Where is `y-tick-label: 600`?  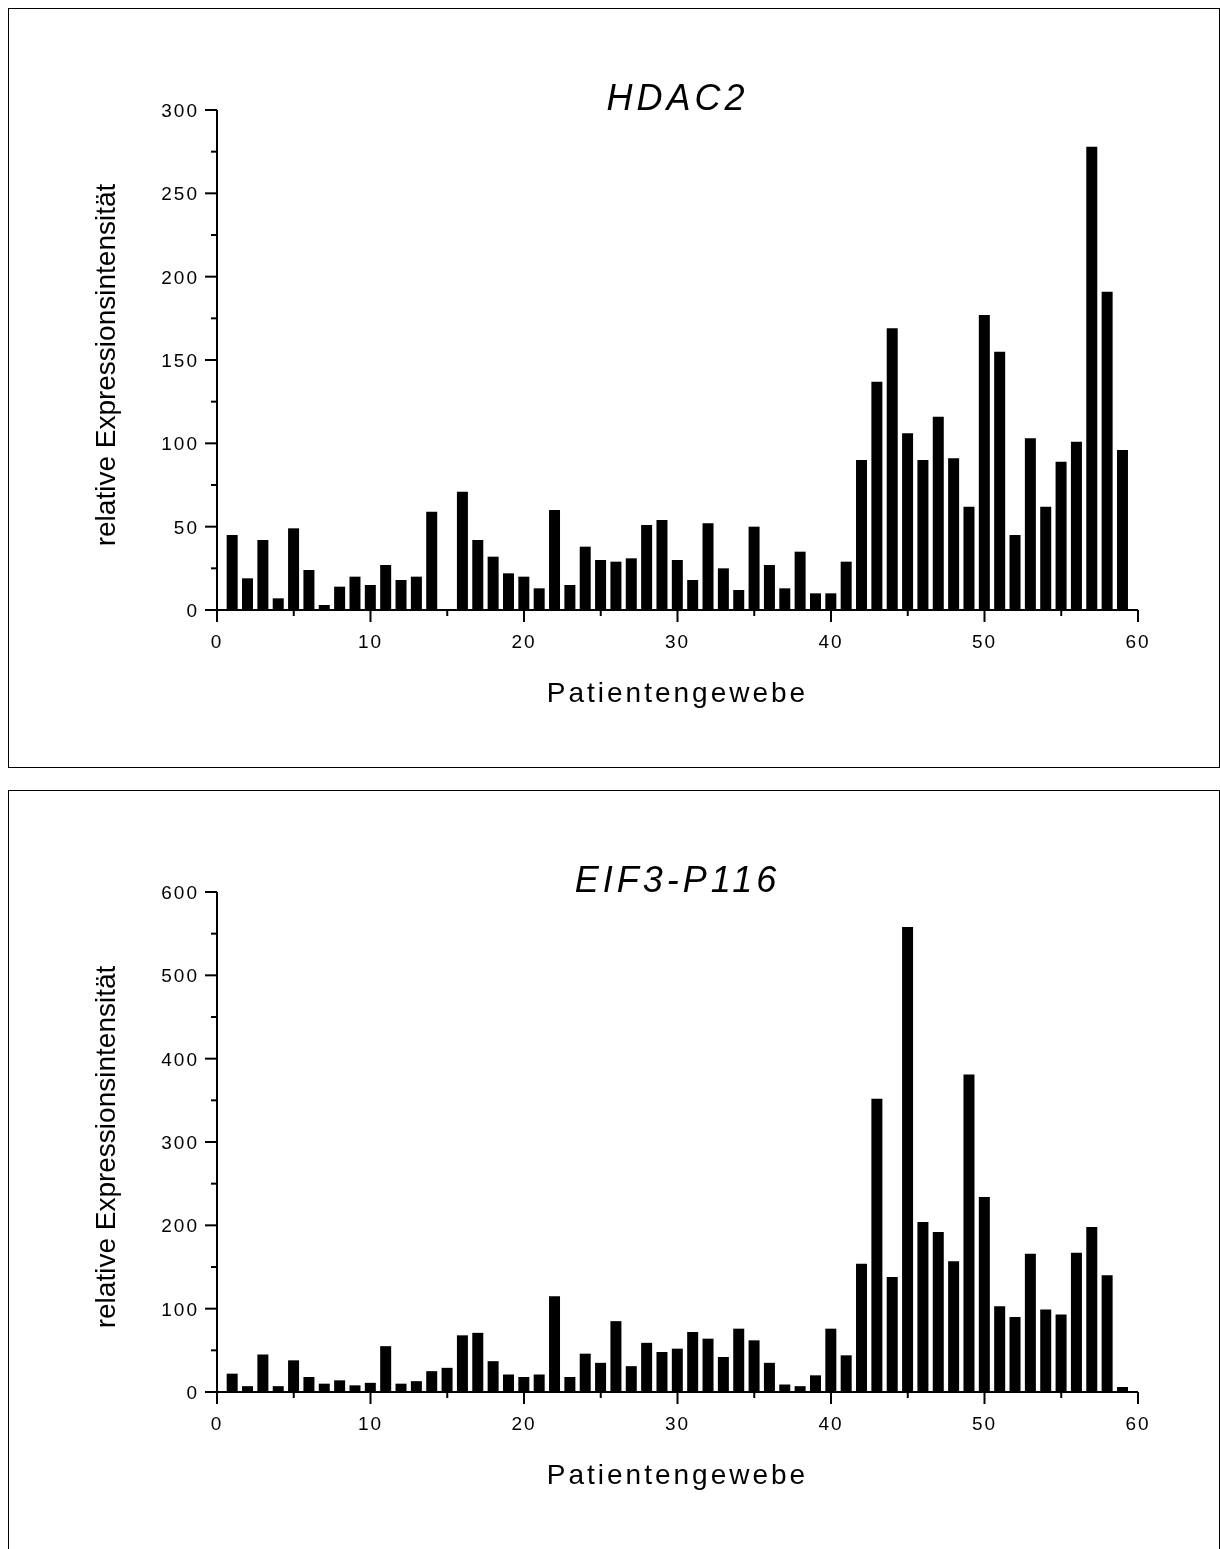 y-tick-label: 600 is located at coordinates (180, 892).